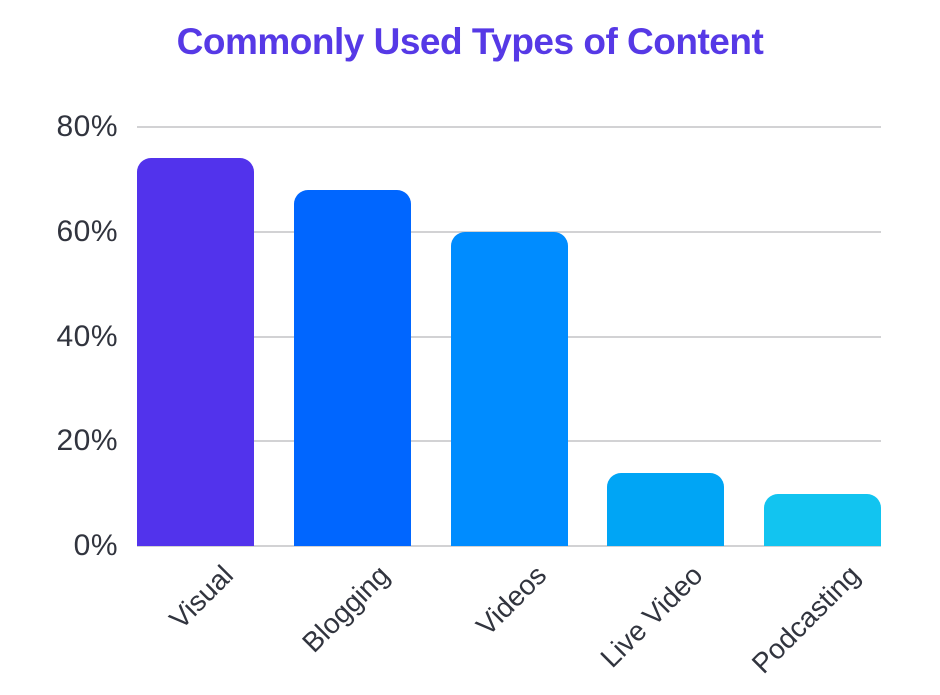  What do you see at coordinates (822, 519) in the screenshot?
I see `bar-podcasting` at bounding box center [822, 519].